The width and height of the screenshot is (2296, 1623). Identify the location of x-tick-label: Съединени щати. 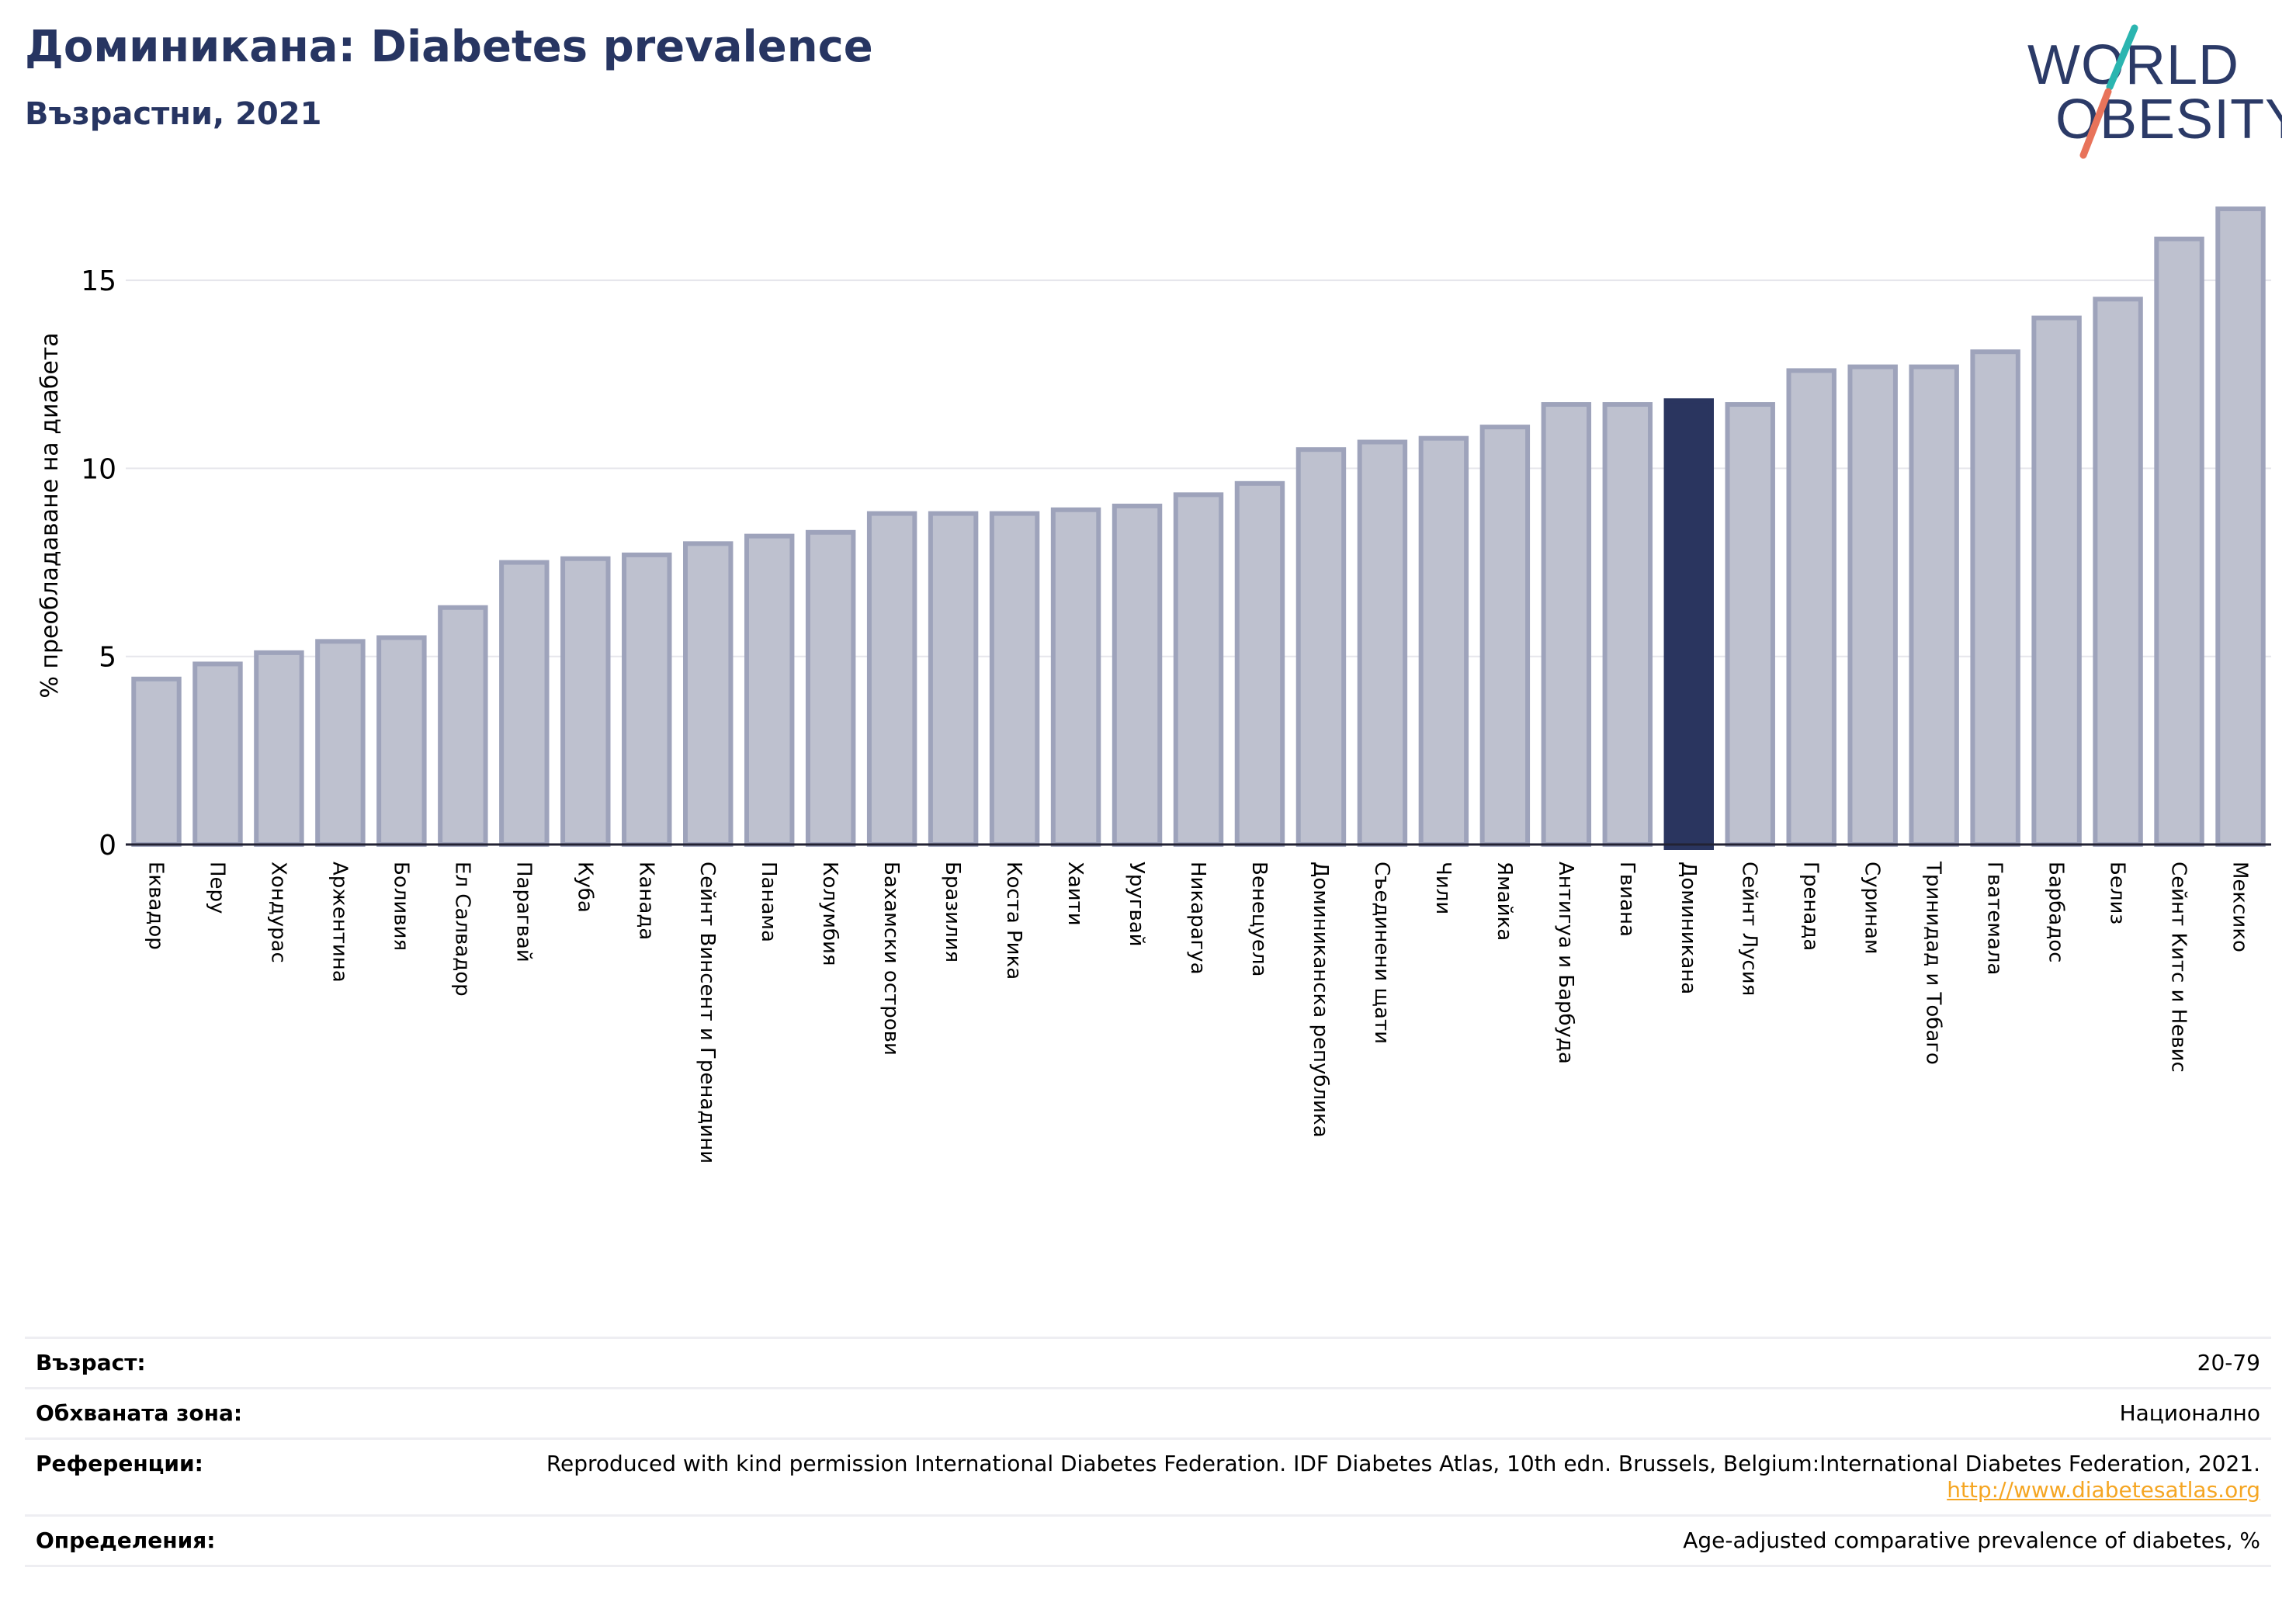
(1381, 953).